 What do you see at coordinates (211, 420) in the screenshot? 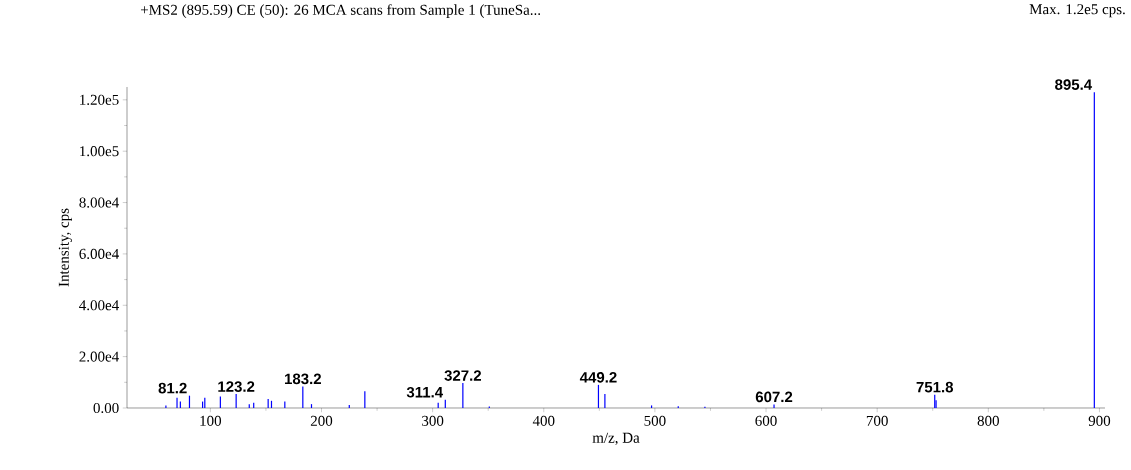
I see `x-tick-label: 100` at bounding box center [211, 420].